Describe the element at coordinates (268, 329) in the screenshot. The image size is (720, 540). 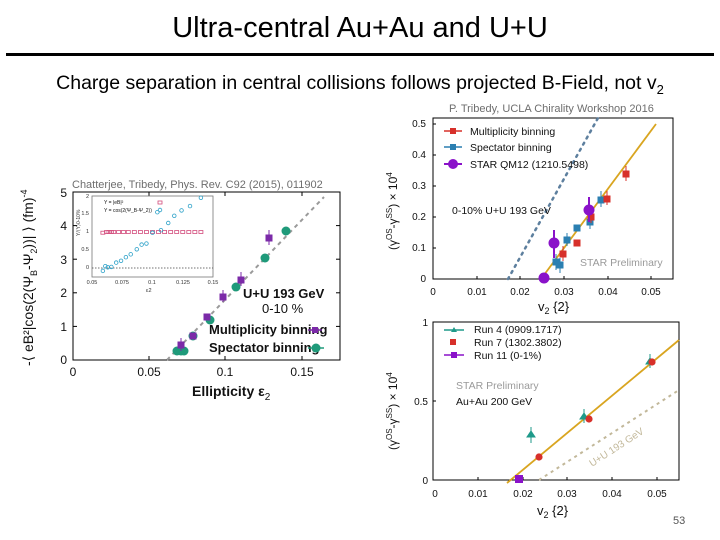
I see `legend-label-multiplicity: Multiplicity binning` at that location.